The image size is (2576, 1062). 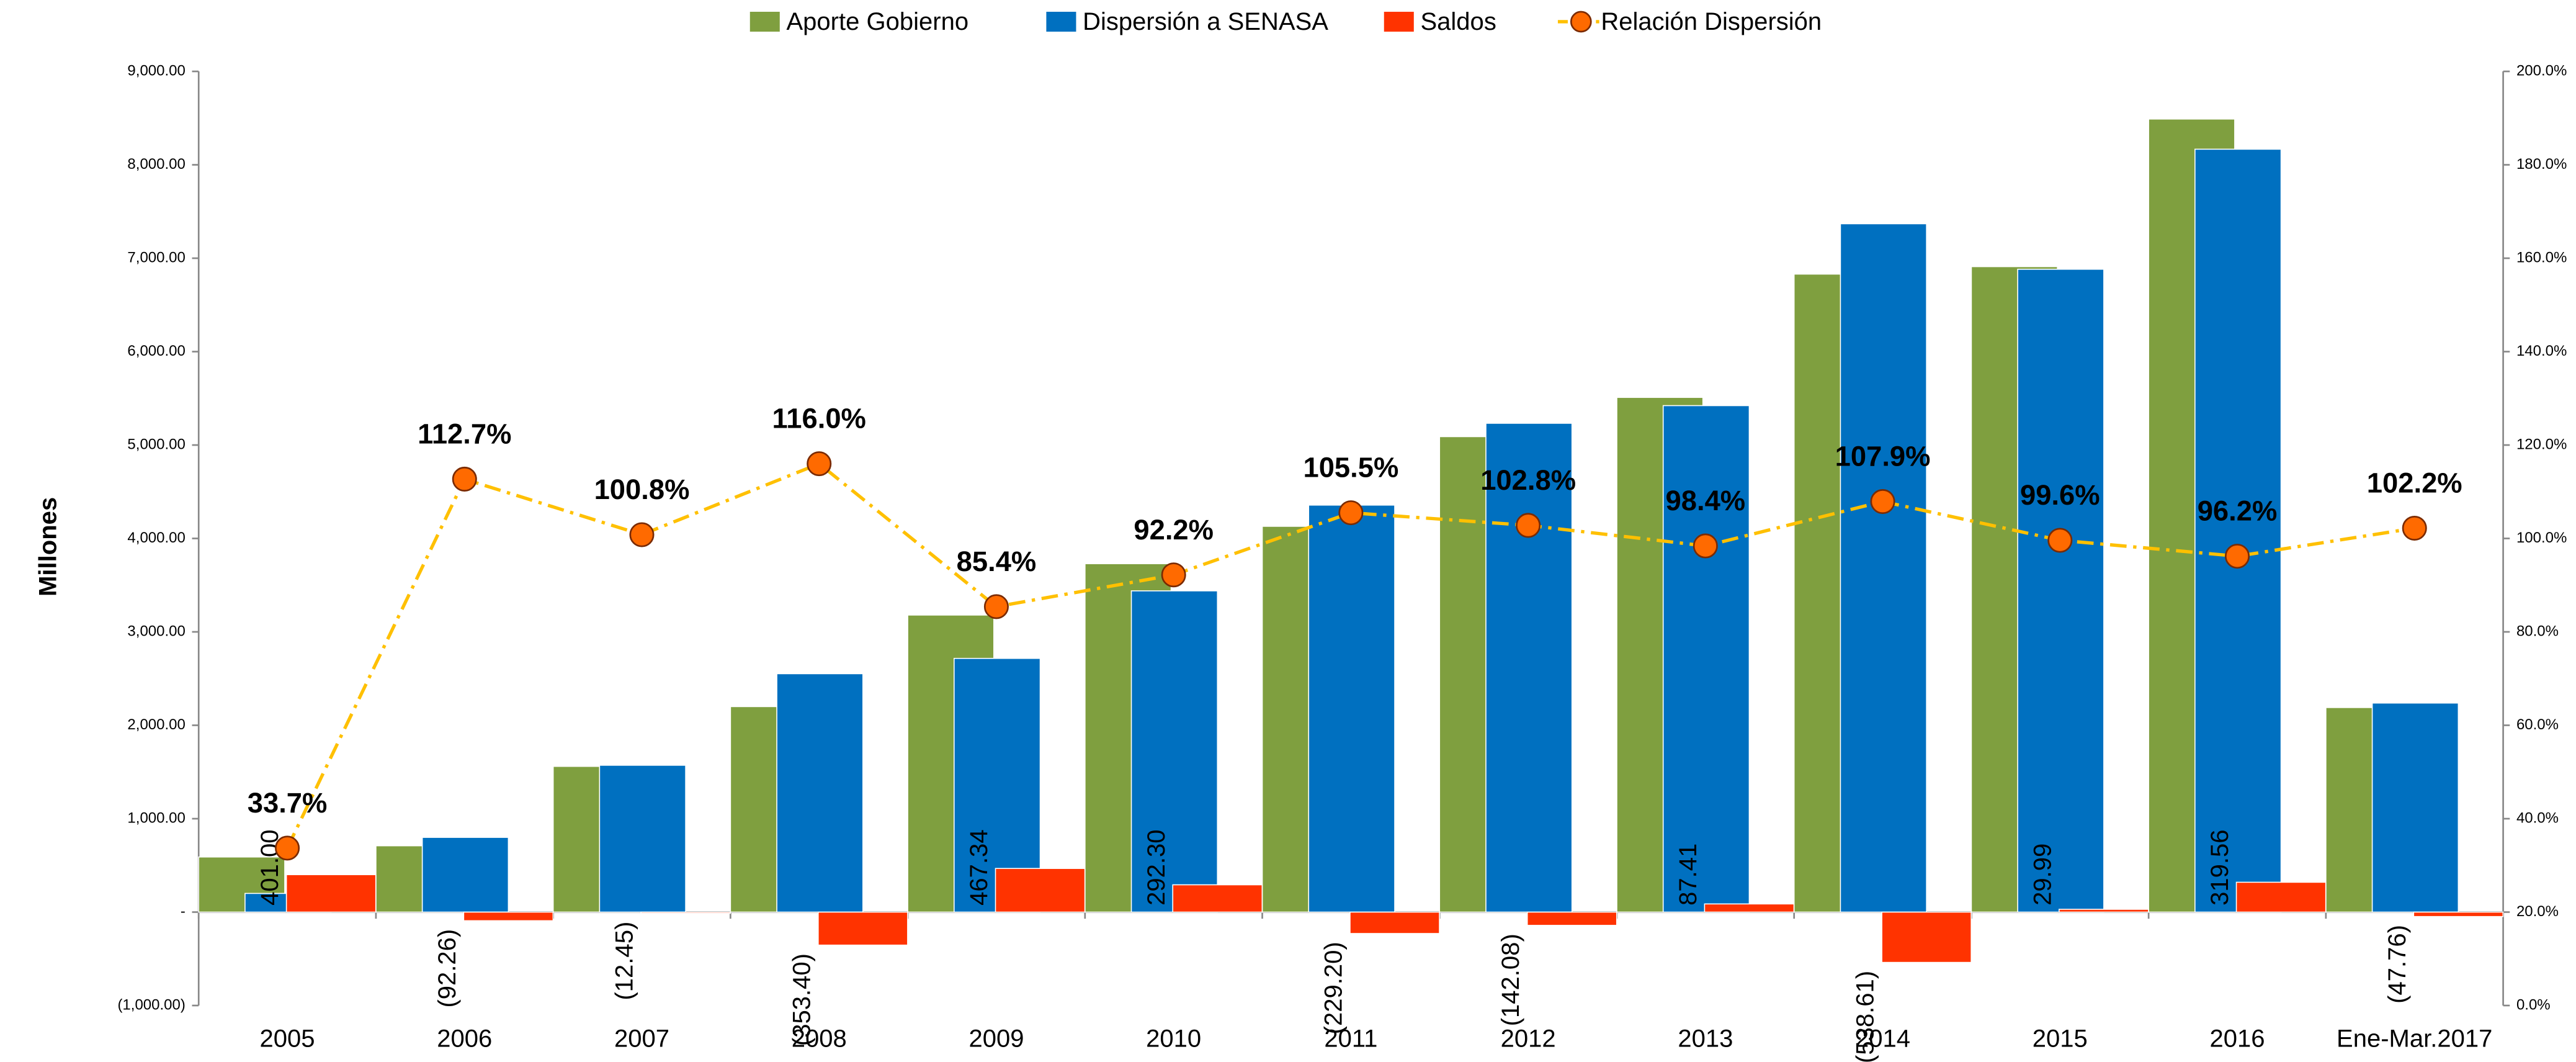 I want to click on data-label: 100.8%, so click(x=642, y=490).